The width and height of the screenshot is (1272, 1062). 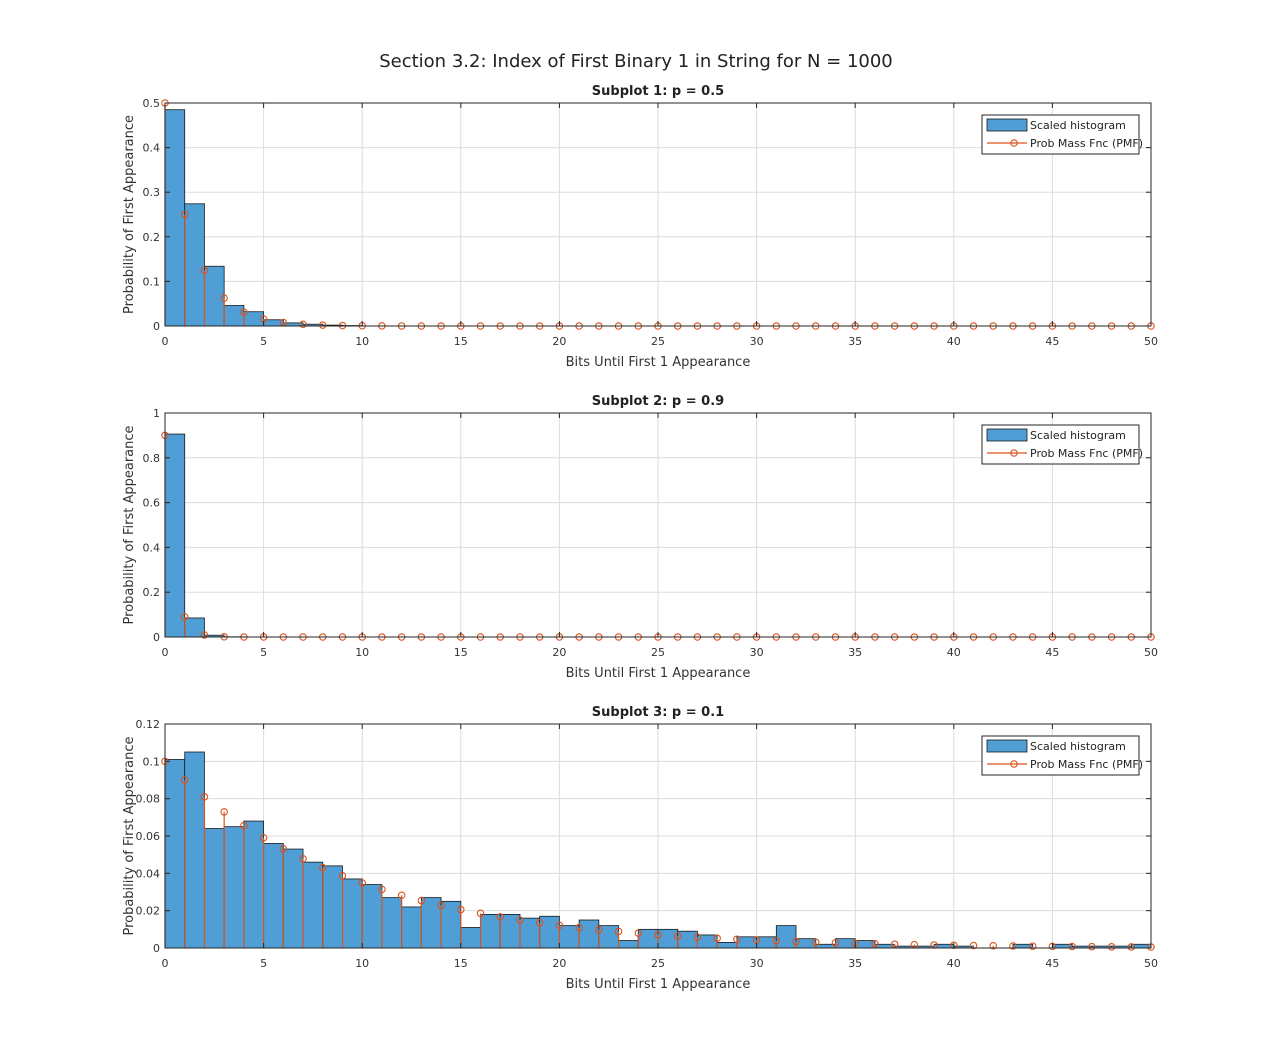 I want to click on y-tick-label: 0.06, so click(x=148, y=836).